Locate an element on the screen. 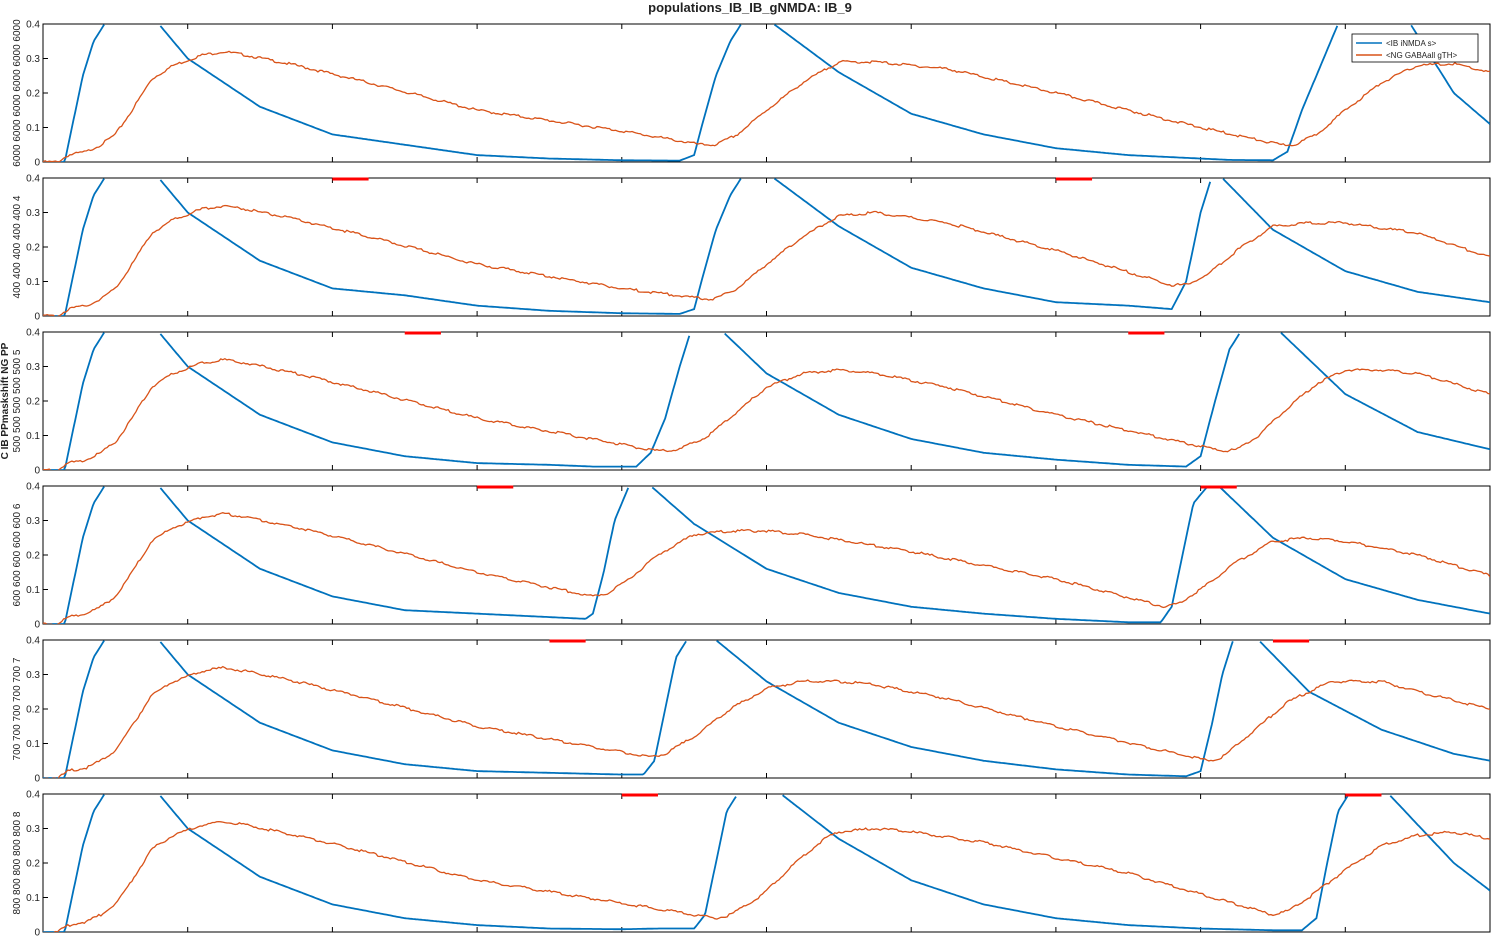 Image resolution: width=1500 pixels, height=938 pixels. panel-ylabel: 6000 6000 6000 6000 6000 6000 is located at coordinates (17, 93).